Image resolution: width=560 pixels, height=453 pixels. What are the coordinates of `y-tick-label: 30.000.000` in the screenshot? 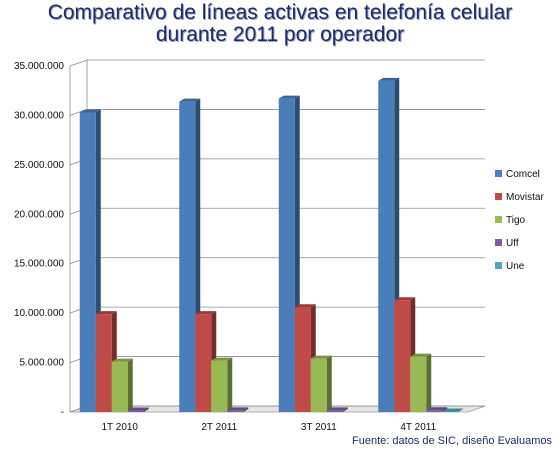 It's located at (39, 115).